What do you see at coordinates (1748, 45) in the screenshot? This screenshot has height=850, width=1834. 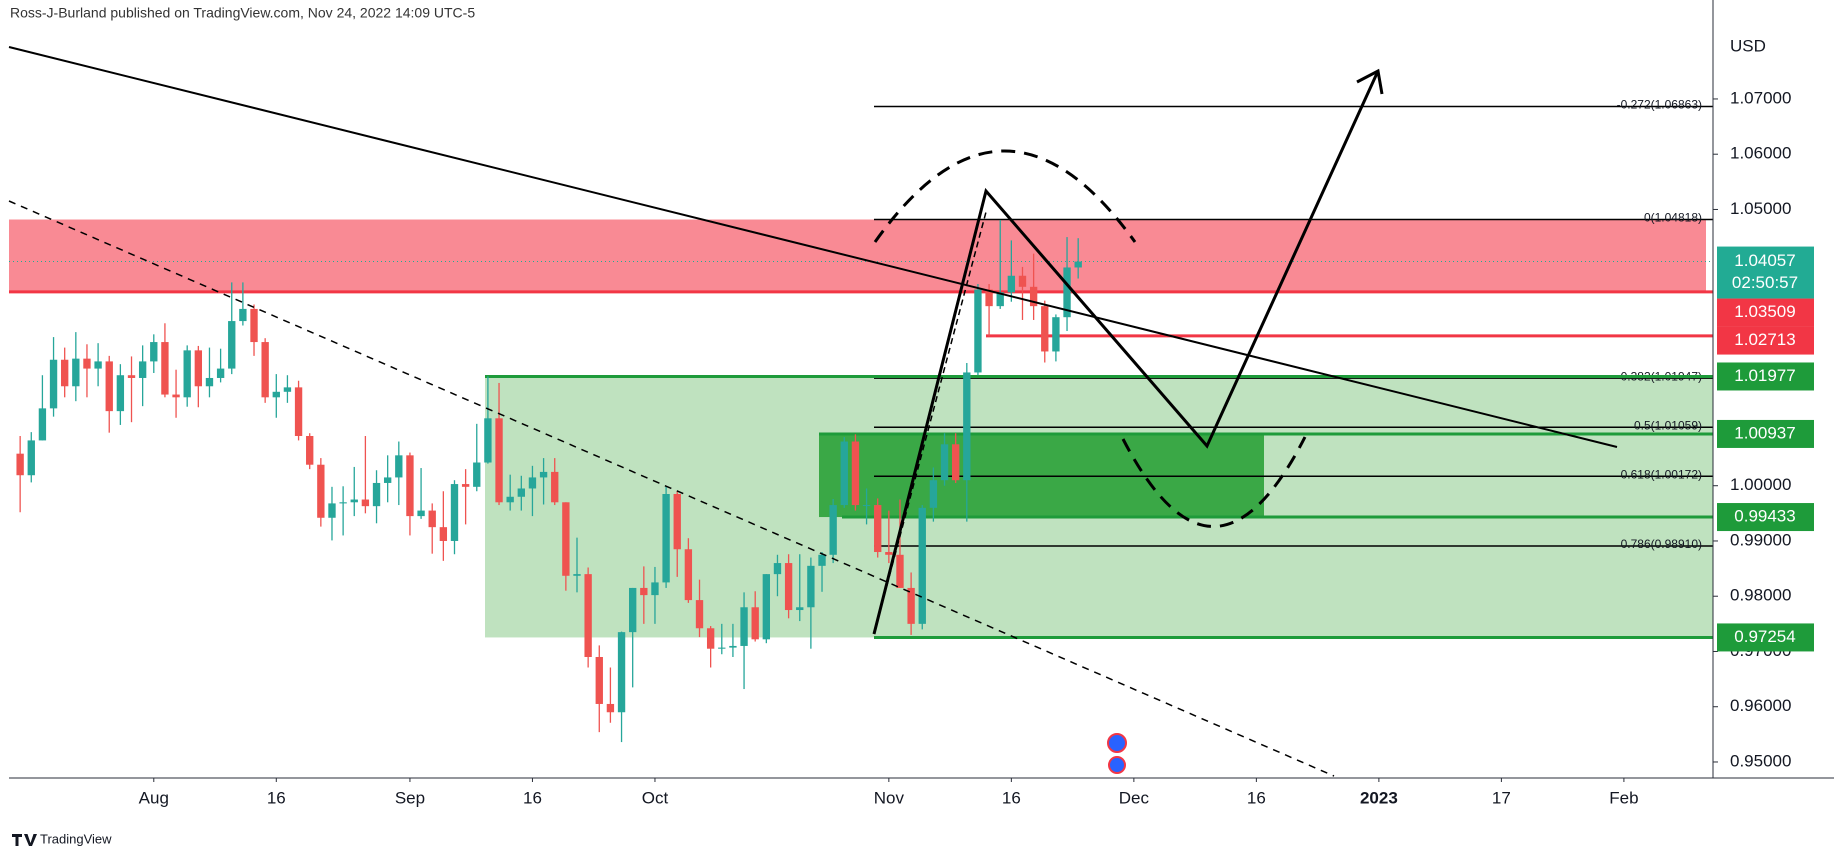 I see `axis-unit: USD` at bounding box center [1748, 45].